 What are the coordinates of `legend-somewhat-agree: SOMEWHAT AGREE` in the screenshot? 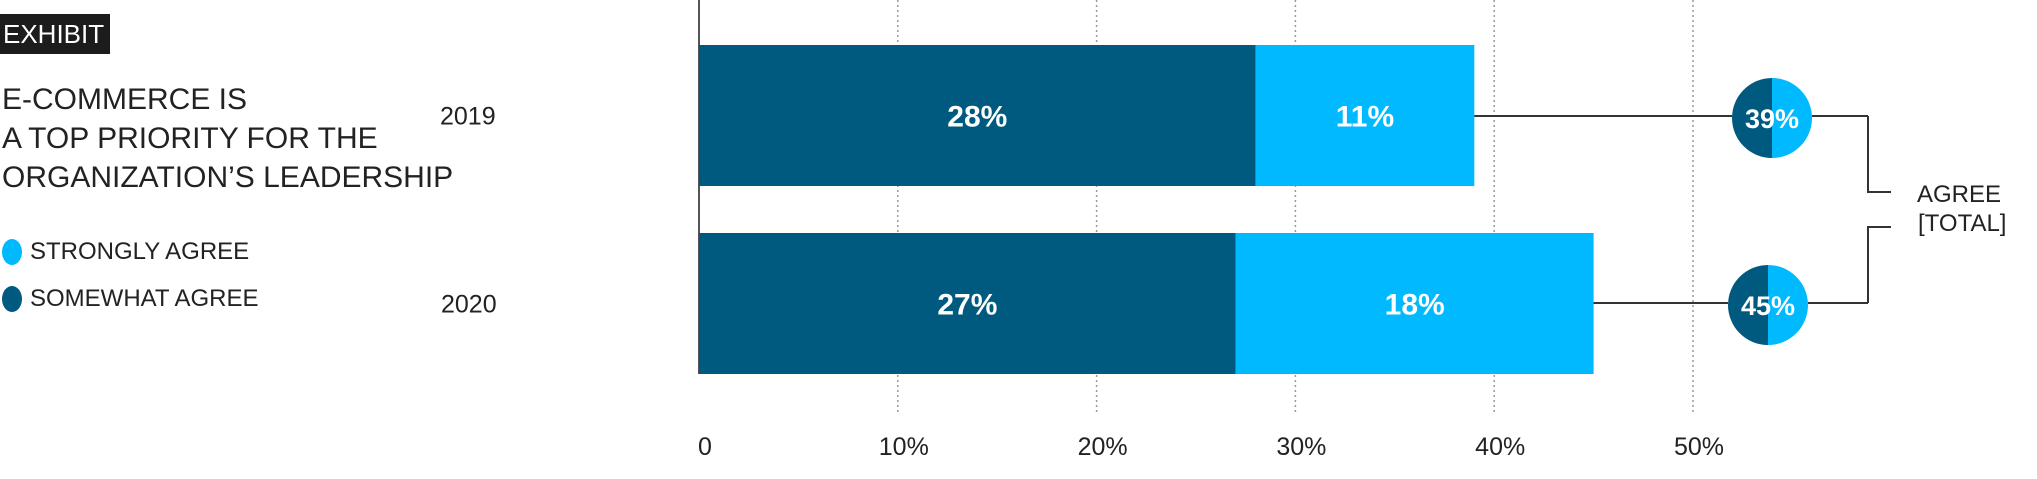 It's located at (130, 299).